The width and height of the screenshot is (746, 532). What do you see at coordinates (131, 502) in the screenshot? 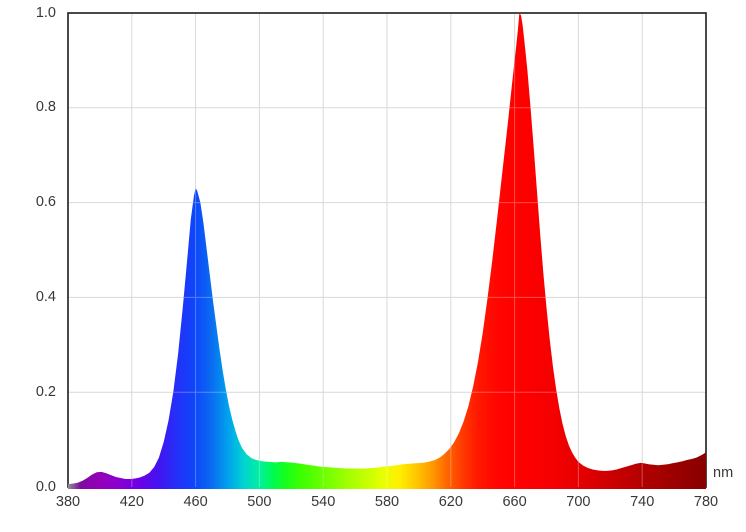
I see `x-tick-label: 420` at bounding box center [131, 502].